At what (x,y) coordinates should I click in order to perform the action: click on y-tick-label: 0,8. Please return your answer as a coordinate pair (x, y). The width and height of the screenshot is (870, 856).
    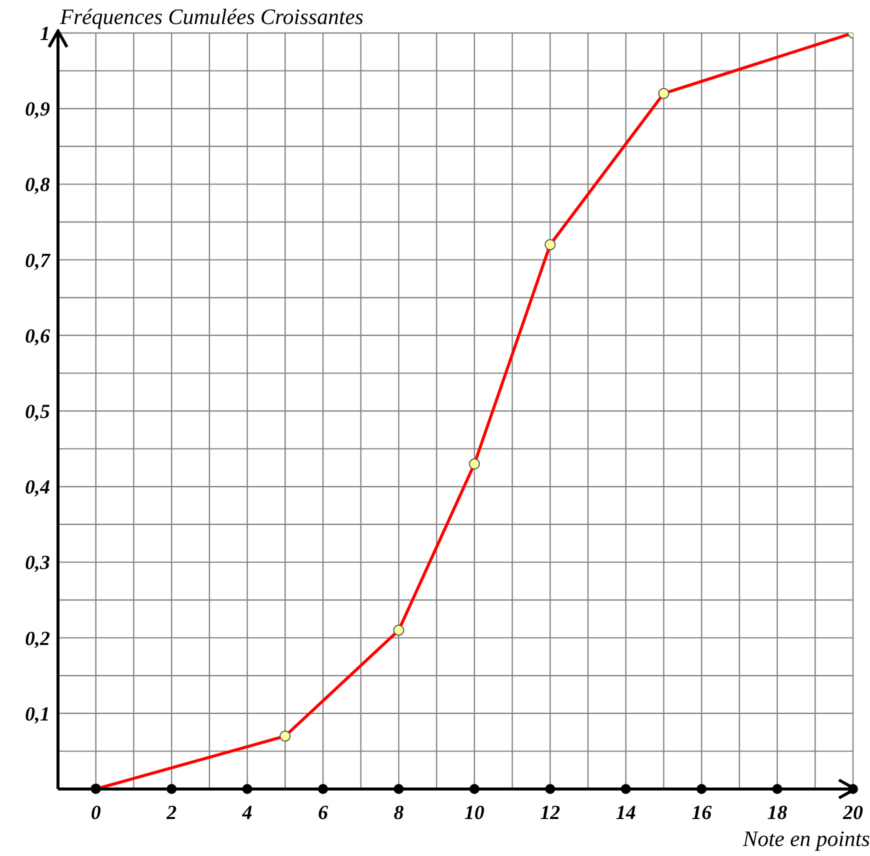
    Looking at the image, I should click on (37, 185).